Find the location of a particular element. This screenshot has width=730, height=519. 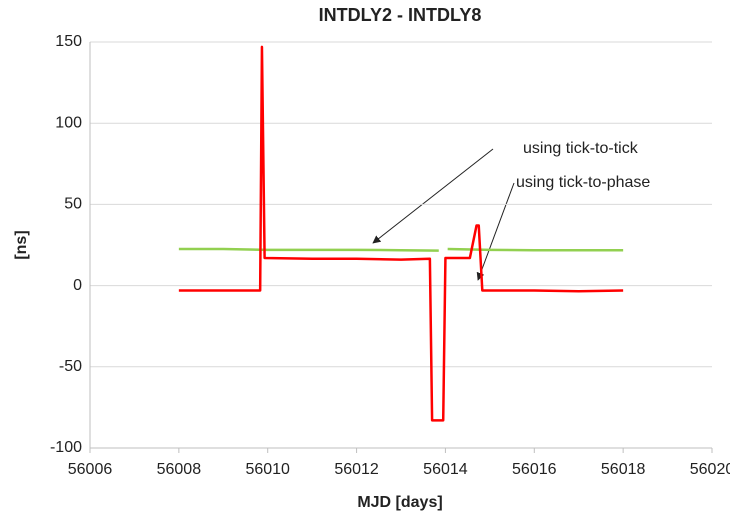

annotation: using tick-to-tick is located at coordinates (581, 148).